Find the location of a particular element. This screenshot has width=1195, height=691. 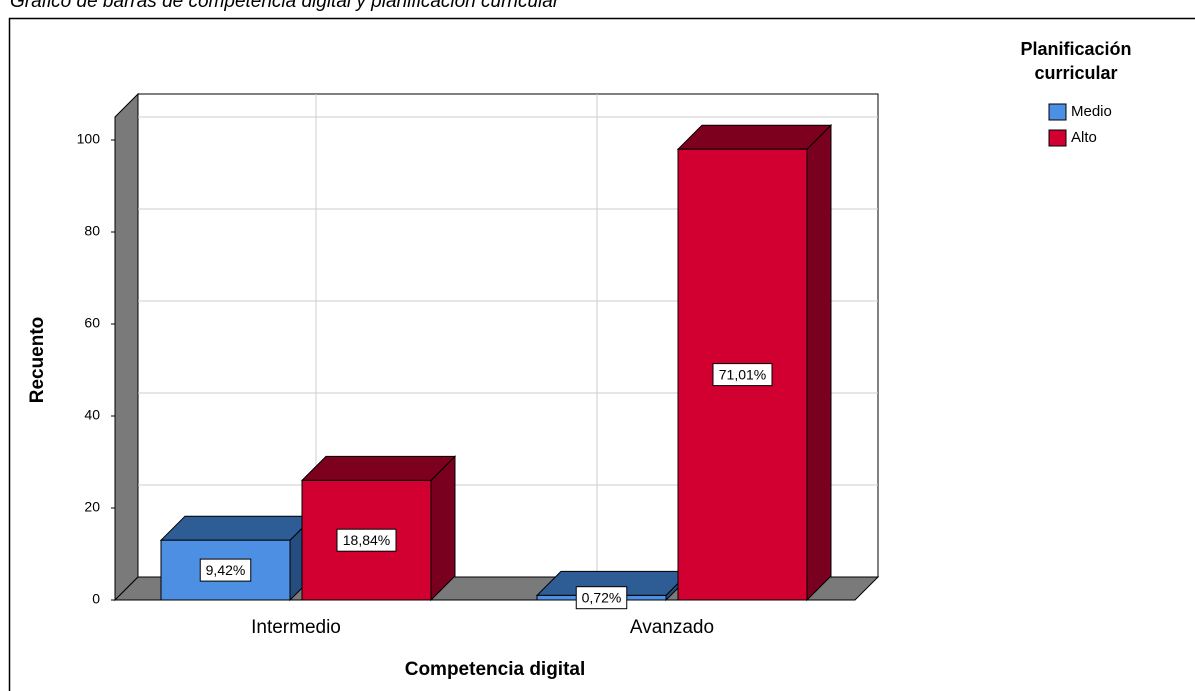

data-label: 0,72% is located at coordinates (602, 597).